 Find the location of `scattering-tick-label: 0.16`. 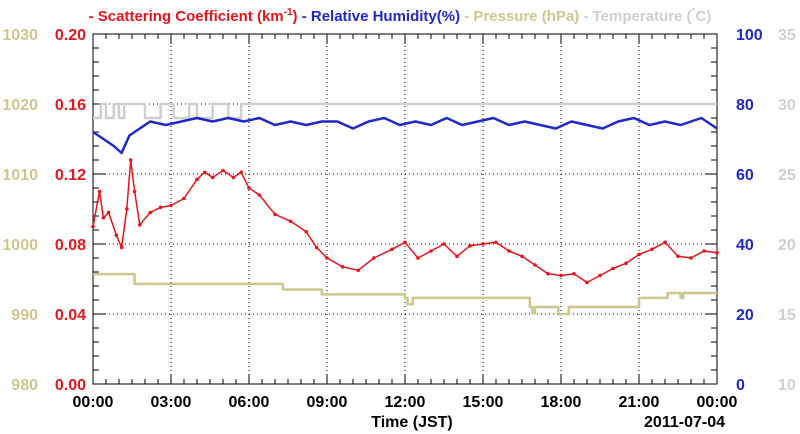

scattering-tick-label: 0.16 is located at coordinates (70, 105).